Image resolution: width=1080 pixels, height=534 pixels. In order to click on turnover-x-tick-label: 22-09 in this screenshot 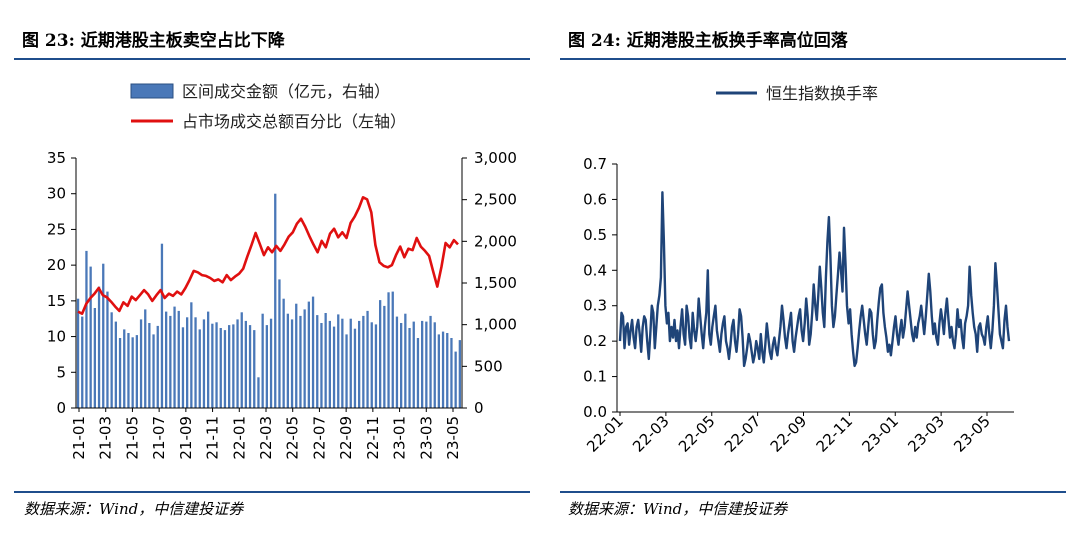, I will do `click(789, 434)`.